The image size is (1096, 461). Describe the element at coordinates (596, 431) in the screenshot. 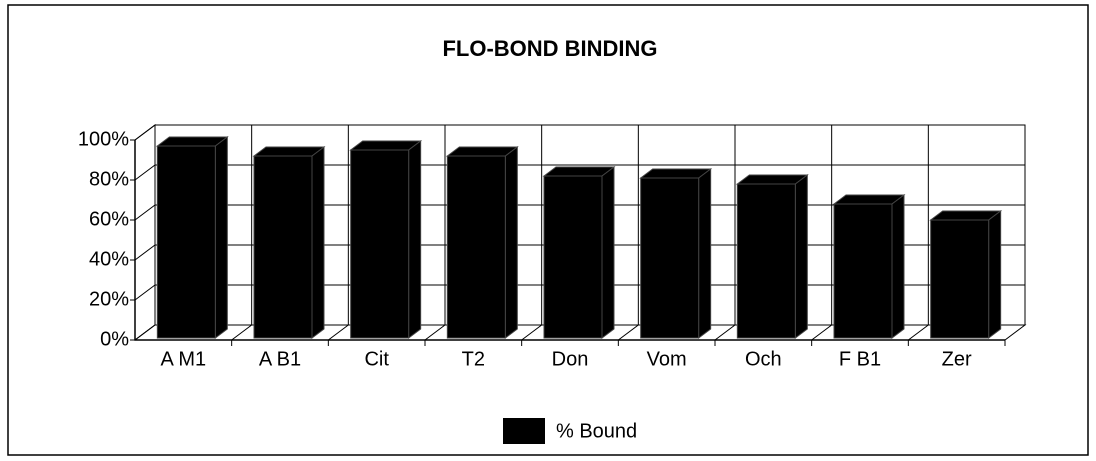

I see `legend-label: % Bound` at that location.